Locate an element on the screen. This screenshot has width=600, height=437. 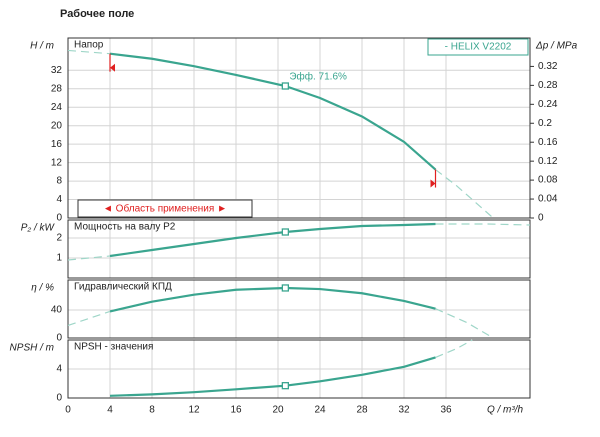
y2-tick-label: 0.2 is located at coordinates (545, 123).